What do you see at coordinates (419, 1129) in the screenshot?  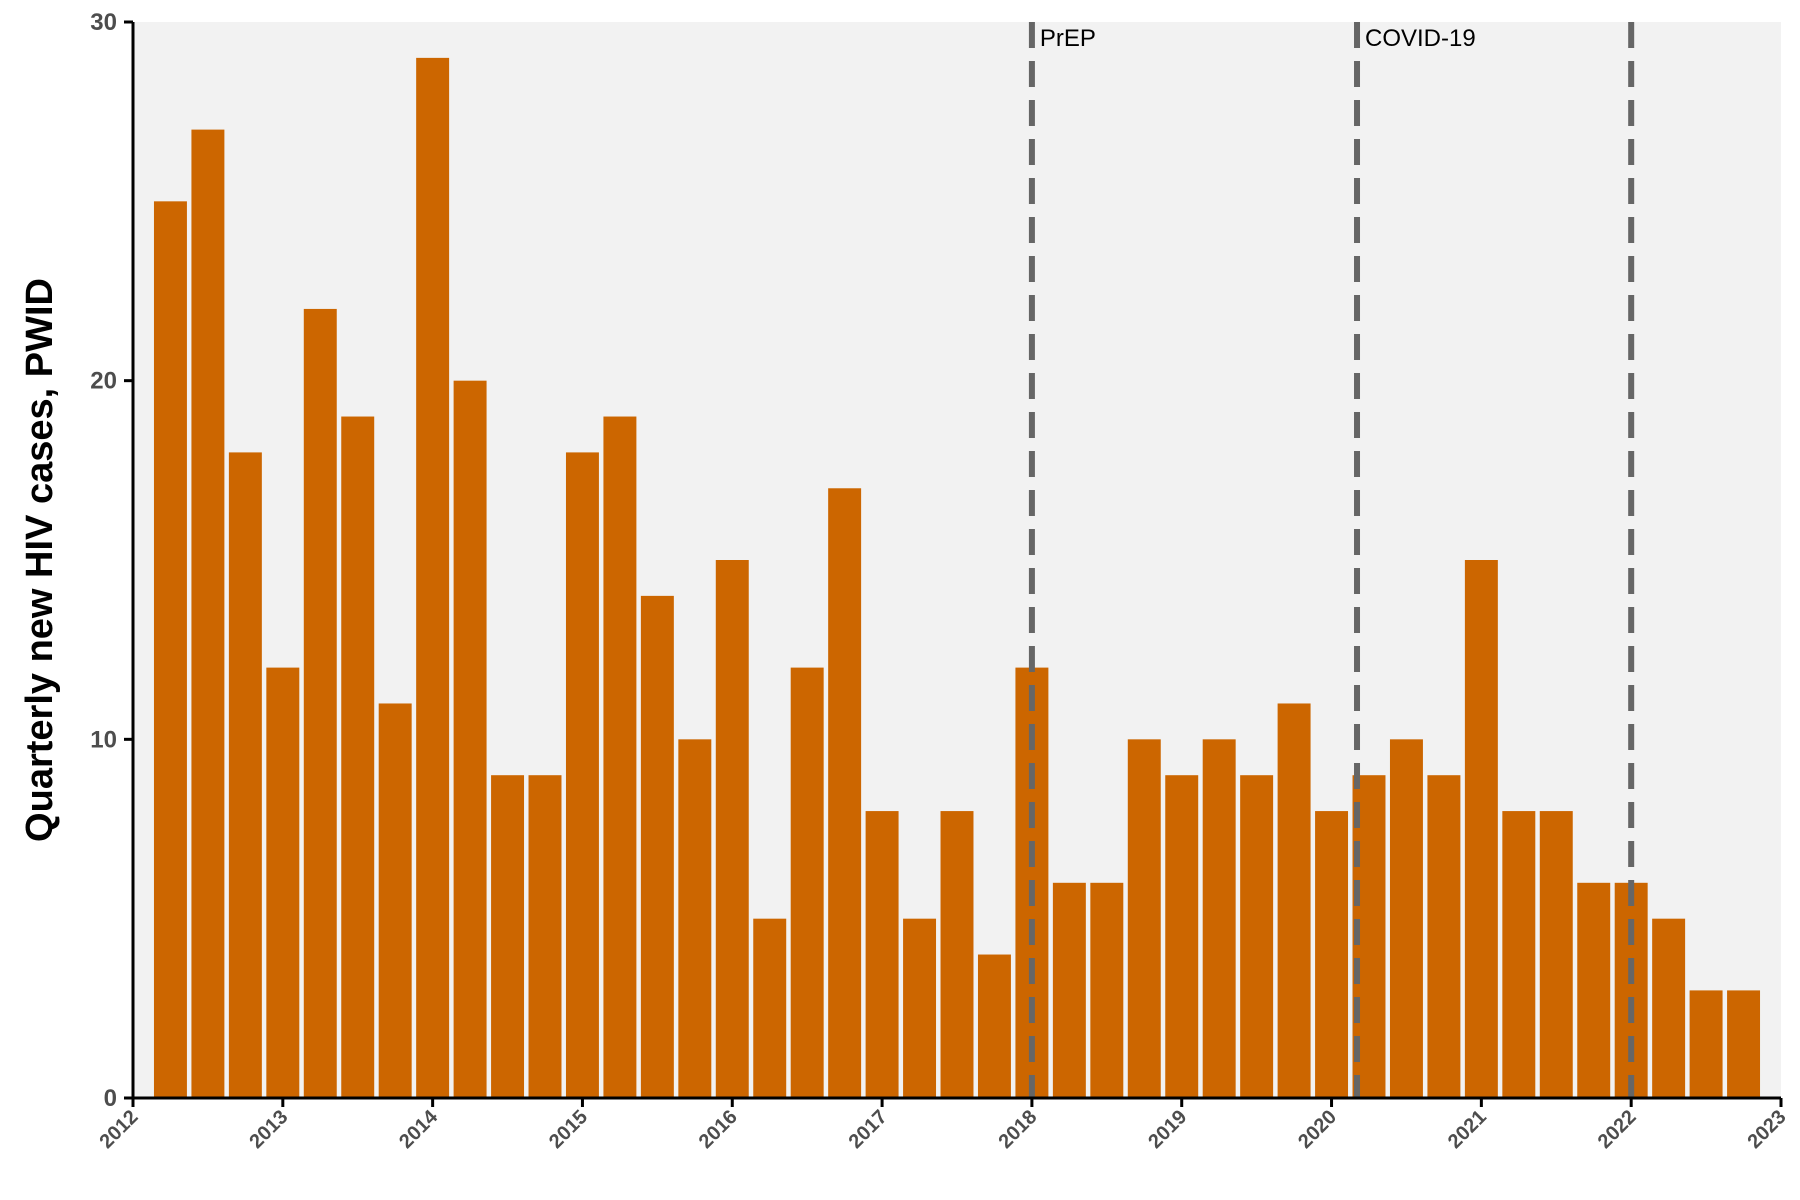 I see `x-tick-label: 2014` at bounding box center [419, 1129].